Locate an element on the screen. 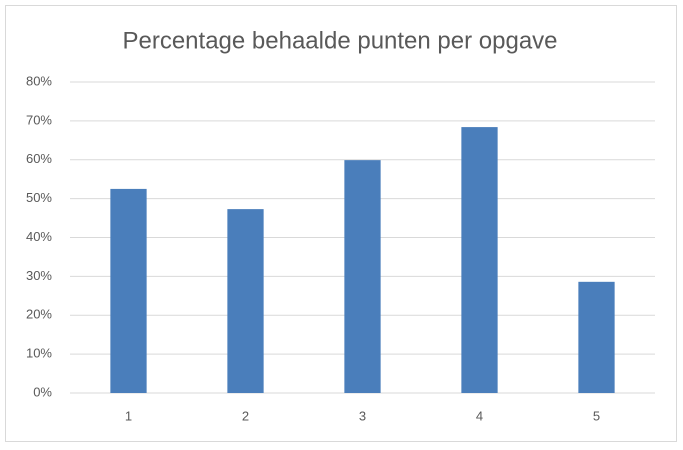  y-tick-label: 30% is located at coordinates (39, 275).